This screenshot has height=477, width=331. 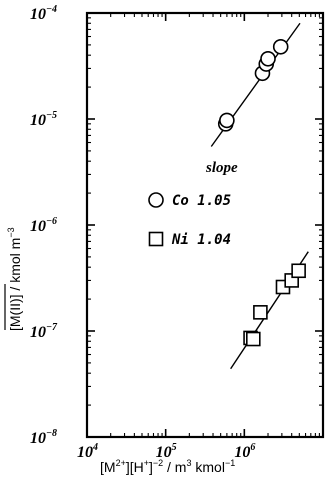 What do you see at coordinates (221, 168) in the screenshot?
I see `legend-title: slope` at bounding box center [221, 168].